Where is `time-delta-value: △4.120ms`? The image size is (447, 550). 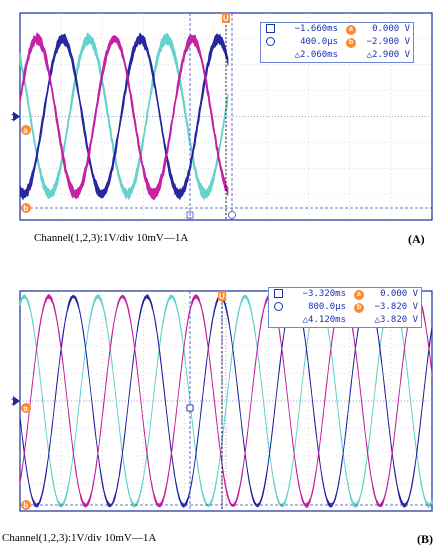
time-delta-value: △4.120ms is located at coordinates (324, 320).